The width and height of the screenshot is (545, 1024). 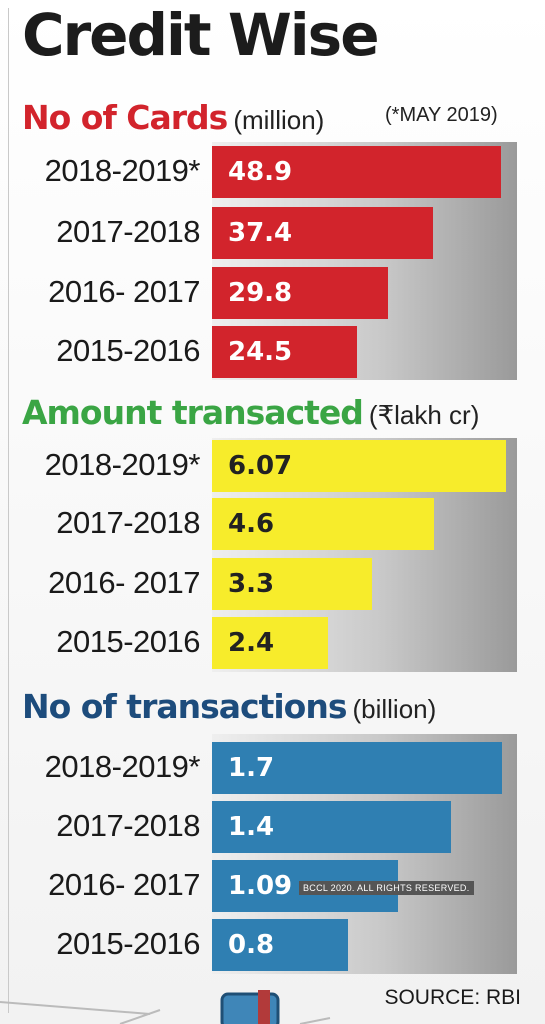 What do you see at coordinates (260, 172) in the screenshot?
I see `cards-value-label: 48.9` at bounding box center [260, 172].